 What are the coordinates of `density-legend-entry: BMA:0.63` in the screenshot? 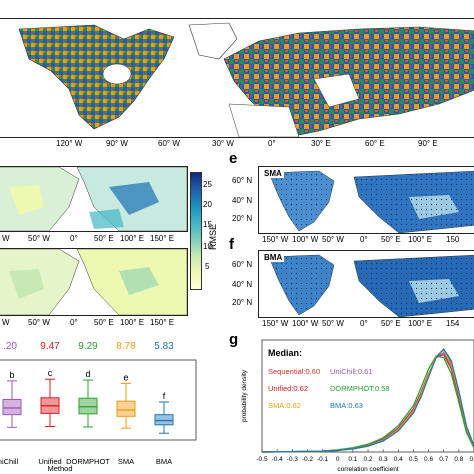 It's located at (346, 405).